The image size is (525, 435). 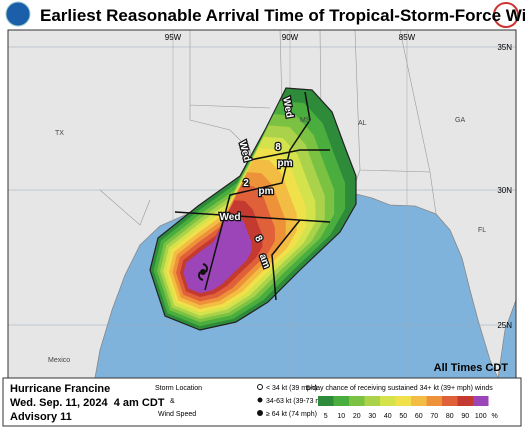 I want to click on key-item: 34-63 kt (39-73 mph), so click(x=298, y=401).